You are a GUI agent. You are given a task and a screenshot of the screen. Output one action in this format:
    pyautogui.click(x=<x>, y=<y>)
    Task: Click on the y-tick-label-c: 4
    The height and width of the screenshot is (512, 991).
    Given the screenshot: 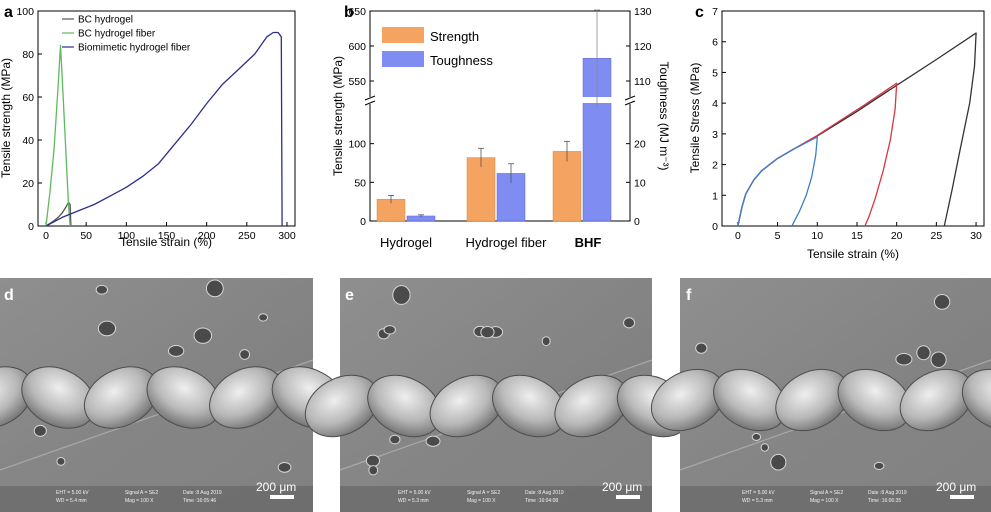 What is the action you would take?
    pyautogui.click(x=715, y=104)
    